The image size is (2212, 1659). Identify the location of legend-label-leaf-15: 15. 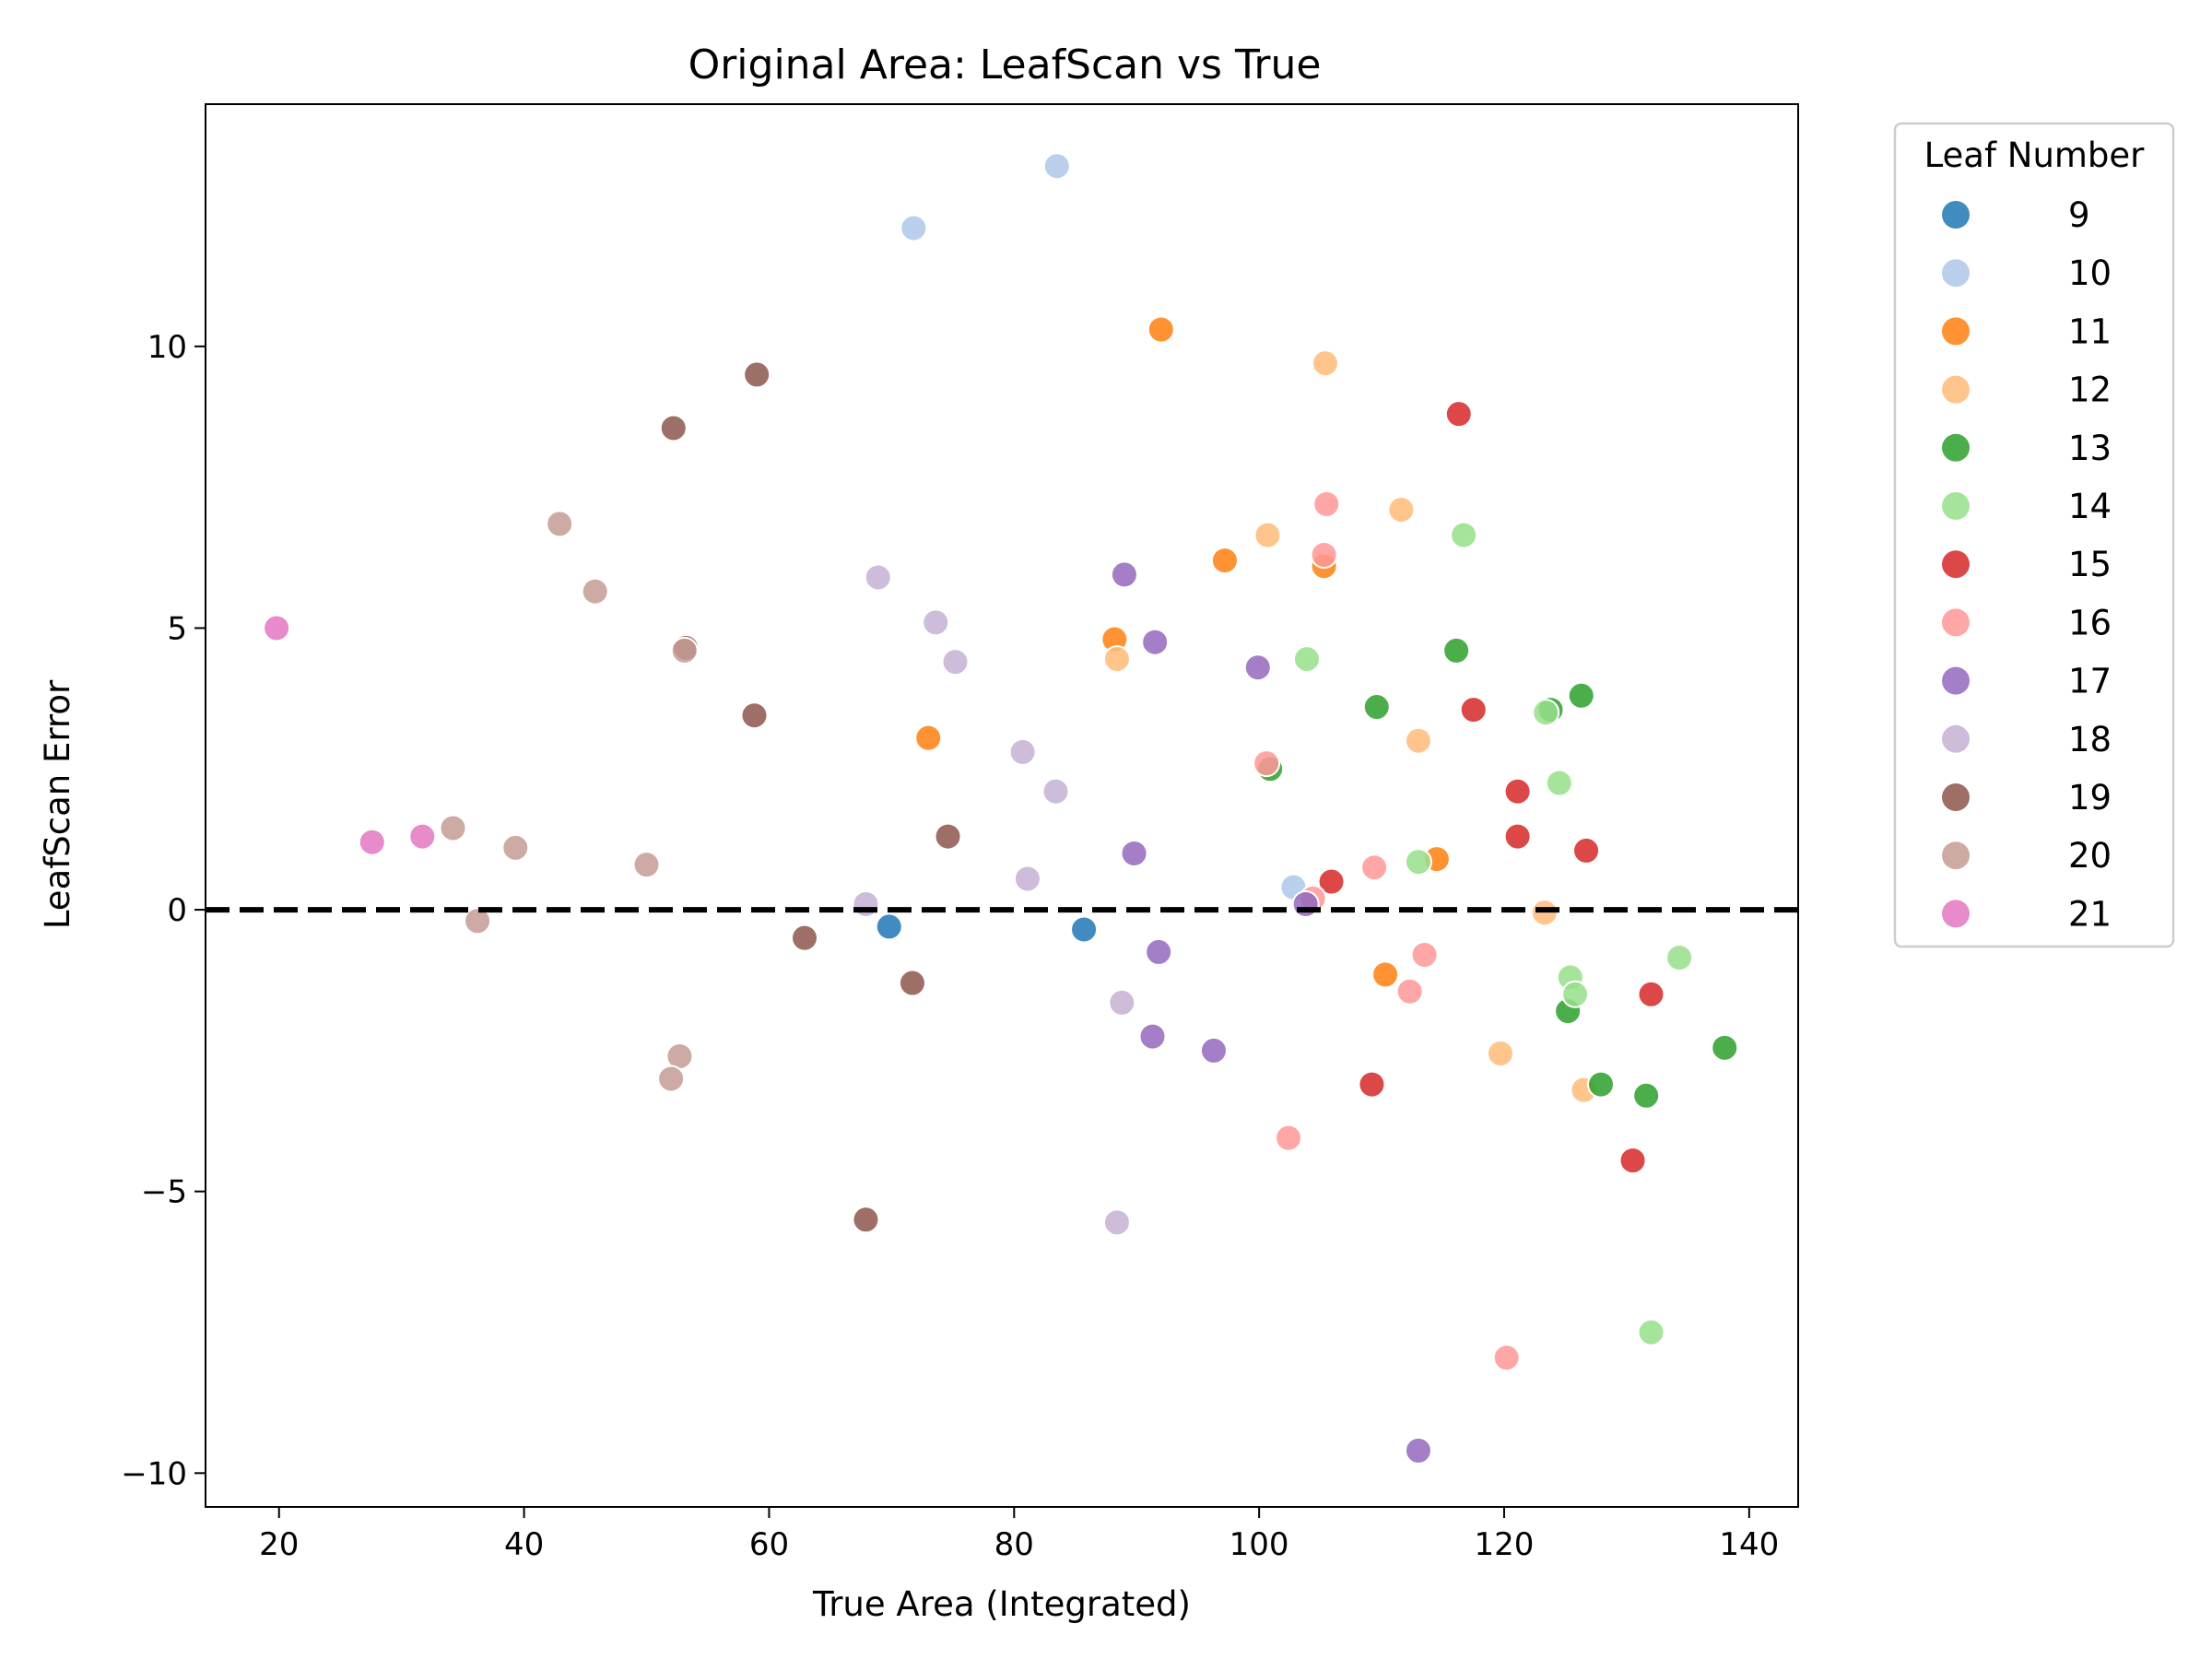
(2090, 564).